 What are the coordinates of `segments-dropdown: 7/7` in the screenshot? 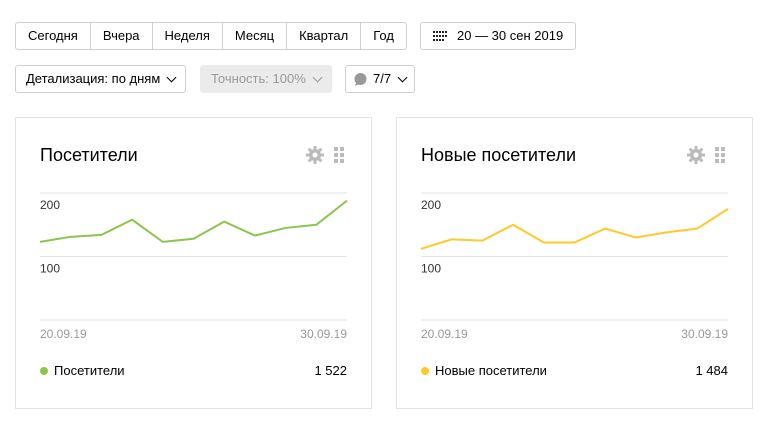 It's located at (380, 79).